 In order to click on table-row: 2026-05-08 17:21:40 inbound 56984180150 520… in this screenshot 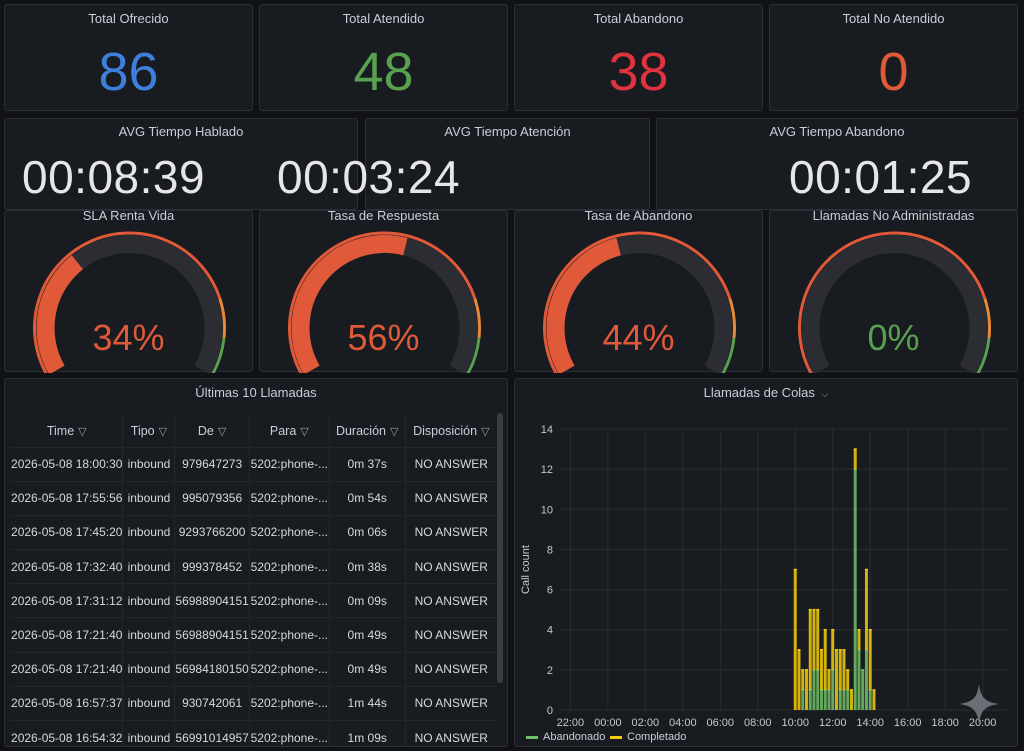, I will do `click(254, 669)`.